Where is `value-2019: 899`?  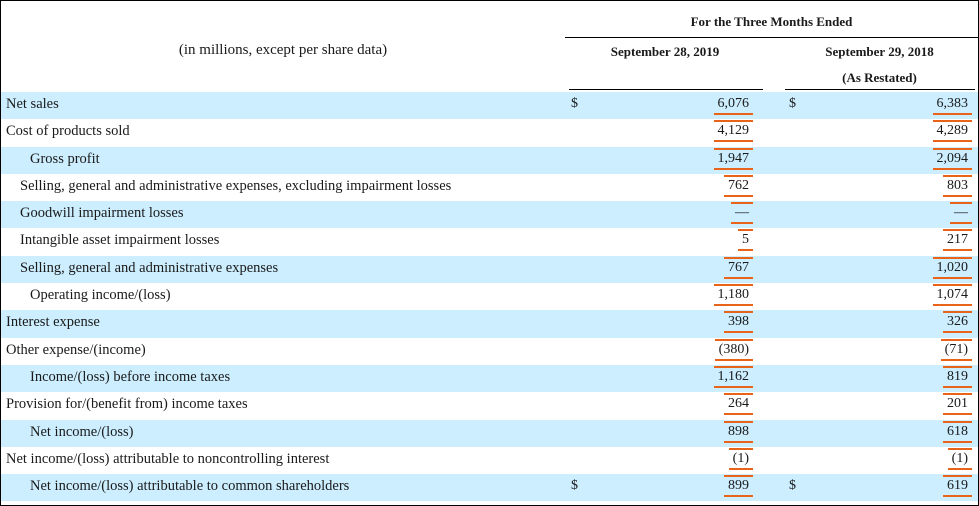
value-2019: 899 is located at coordinates (738, 486).